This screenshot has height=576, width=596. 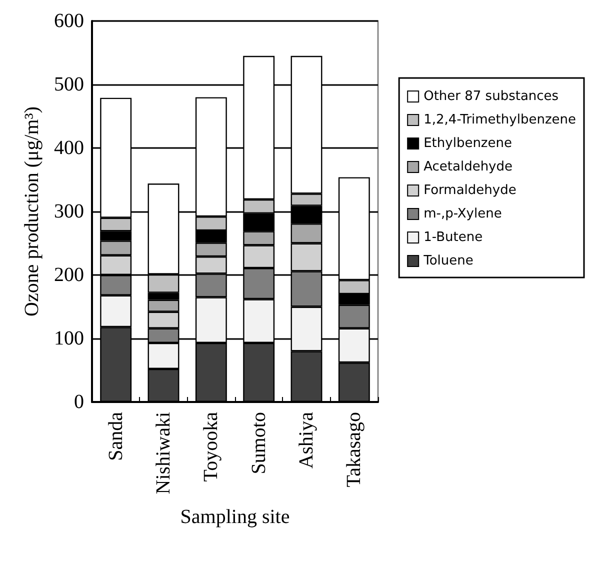 I want to click on x-tick-label: Toyooka, so click(x=211, y=447).